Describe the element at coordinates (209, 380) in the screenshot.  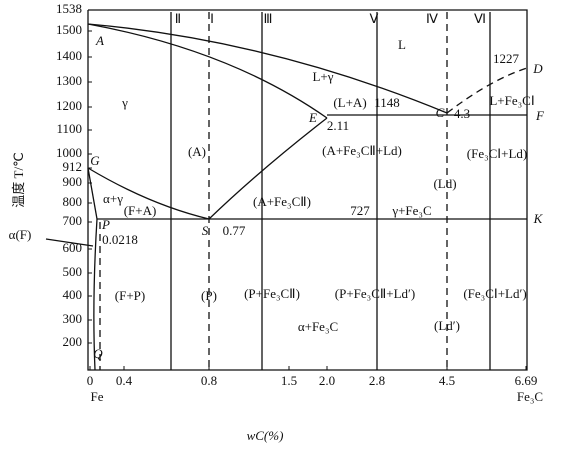
I see `x-tick-label: 0.8` at that location.